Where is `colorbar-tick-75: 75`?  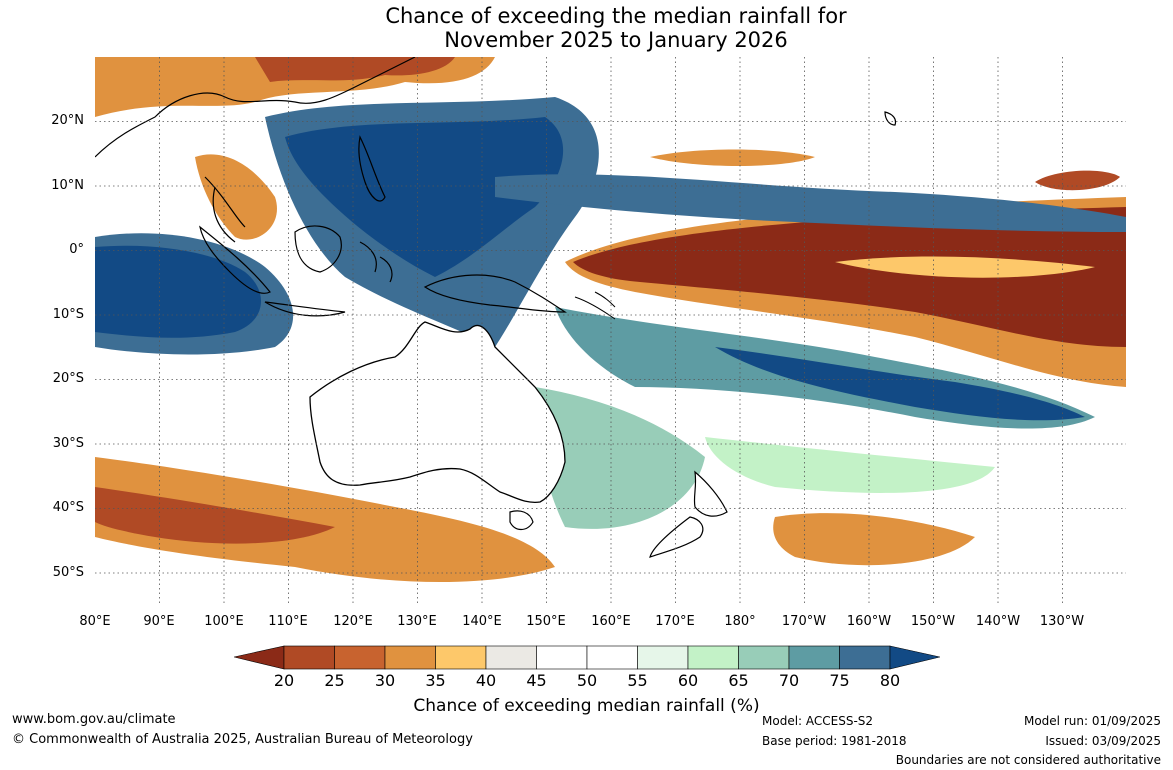
colorbar-tick-75: 75 is located at coordinates (839, 680).